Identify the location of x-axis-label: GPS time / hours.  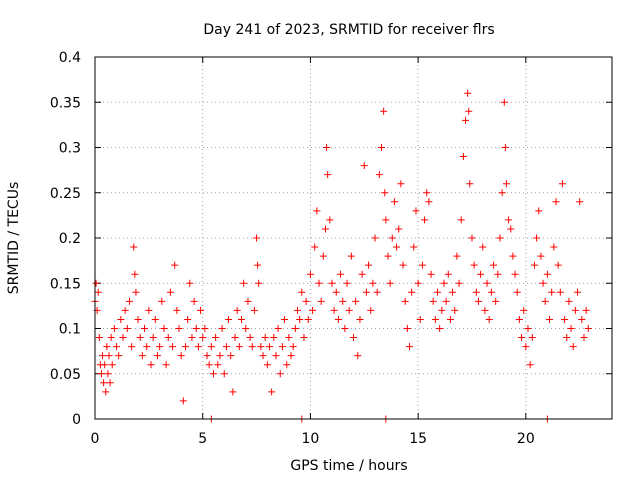
(348, 466).